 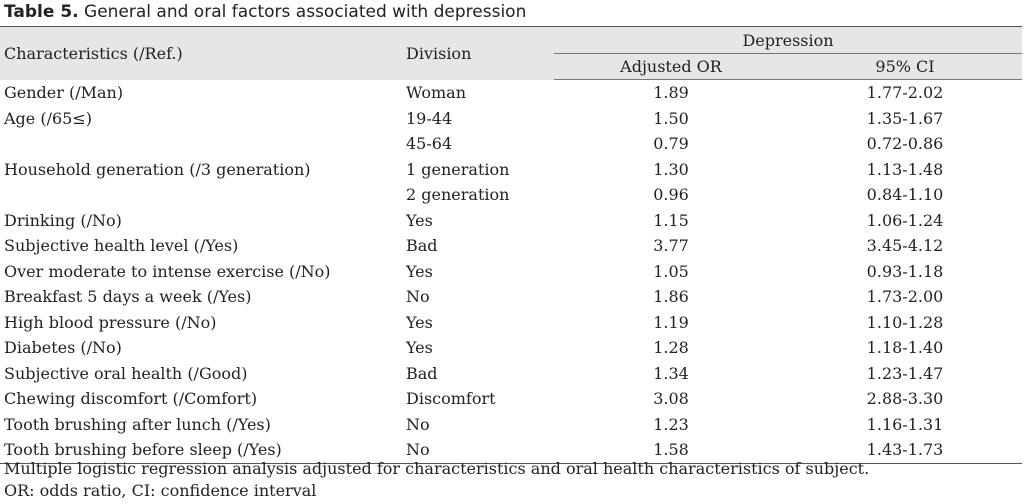 I want to click on cell-adjusted-or: 1.23, so click(x=671, y=424).